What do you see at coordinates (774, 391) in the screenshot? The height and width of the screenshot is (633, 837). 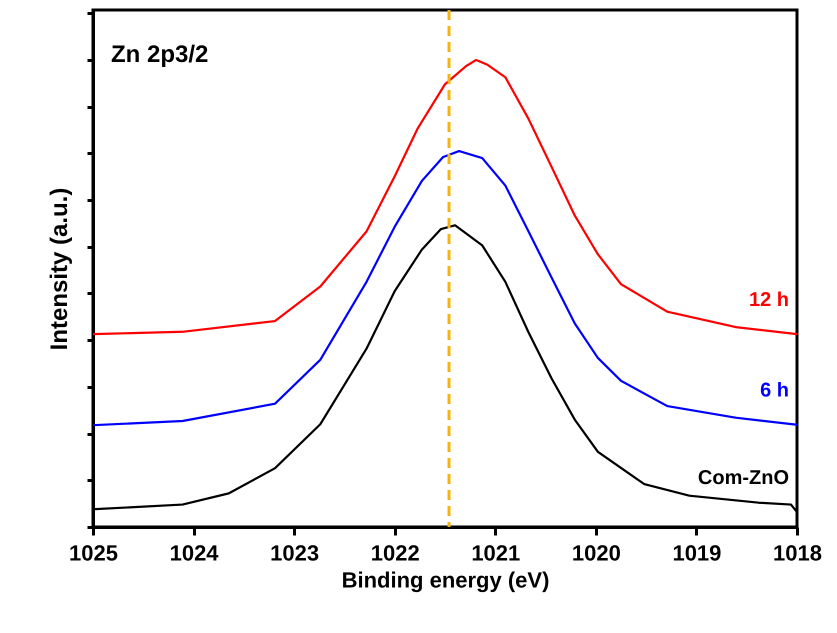 I see `series-label: 6 h` at bounding box center [774, 391].